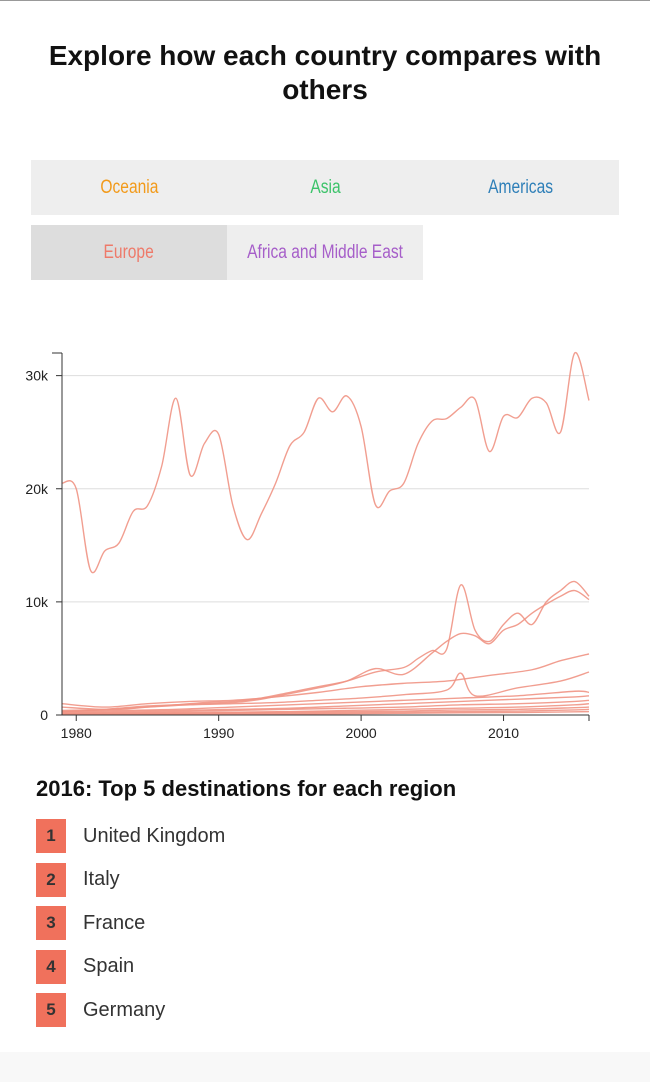 The height and width of the screenshot is (1082, 650). What do you see at coordinates (325, 1067) in the screenshot?
I see `footer-bar` at bounding box center [325, 1067].